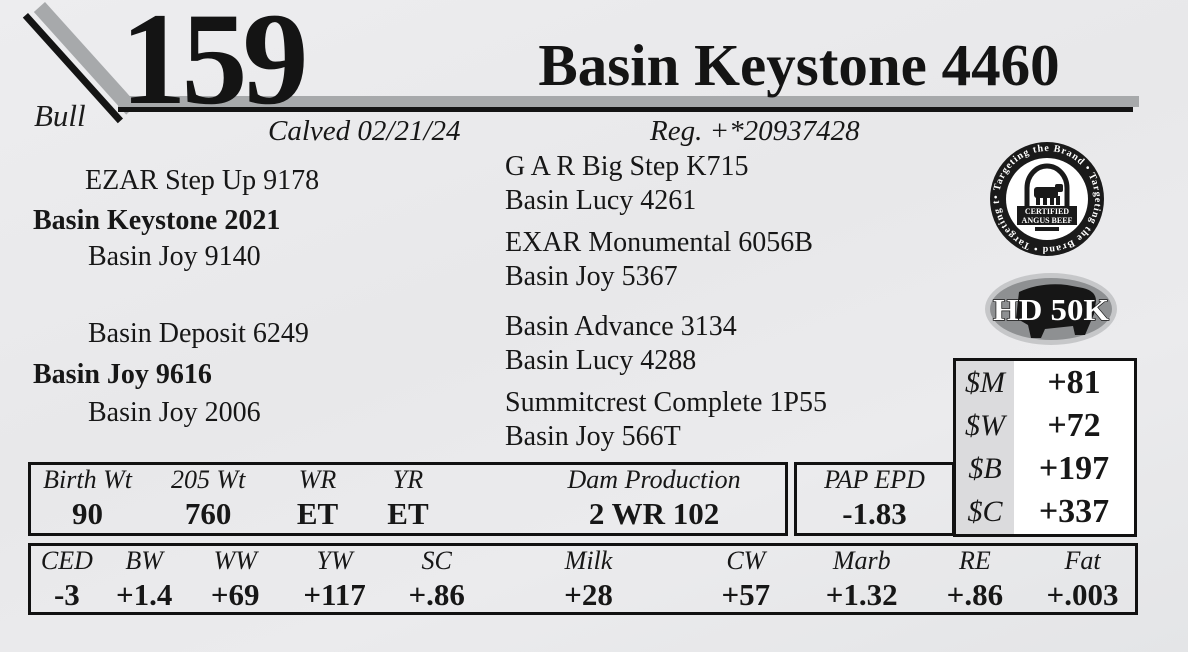 The height and width of the screenshot is (652, 1188). Describe the element at coordinates (601, 200) in the screenshot. I see `ancestor-line: Basin Lucy 4261` at that location.